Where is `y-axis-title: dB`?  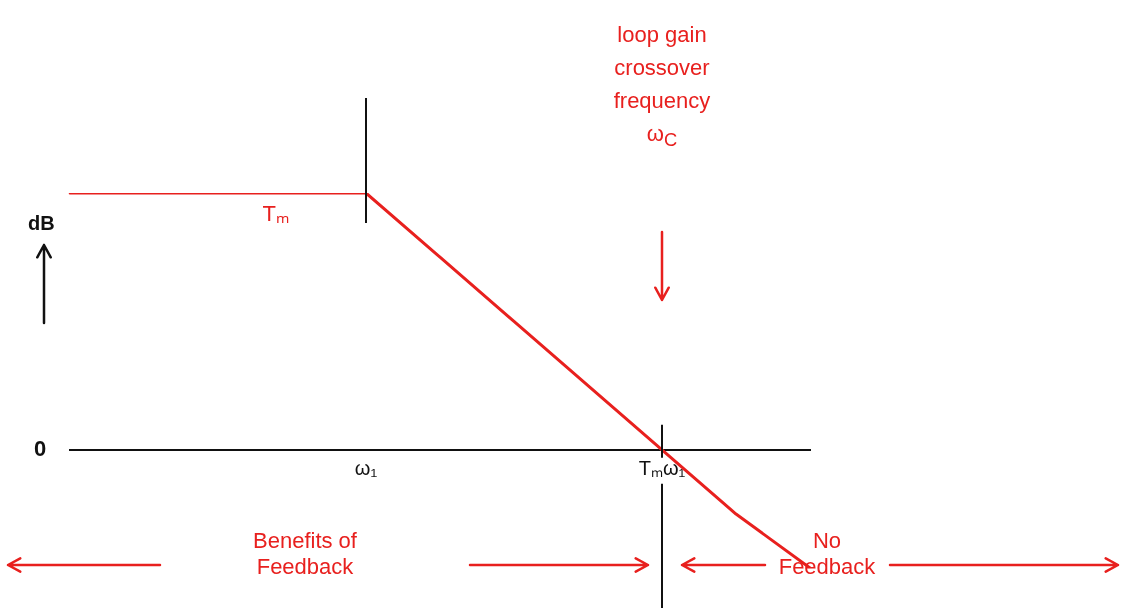
y-axis-title: dB is located at coordinates (41, 223).